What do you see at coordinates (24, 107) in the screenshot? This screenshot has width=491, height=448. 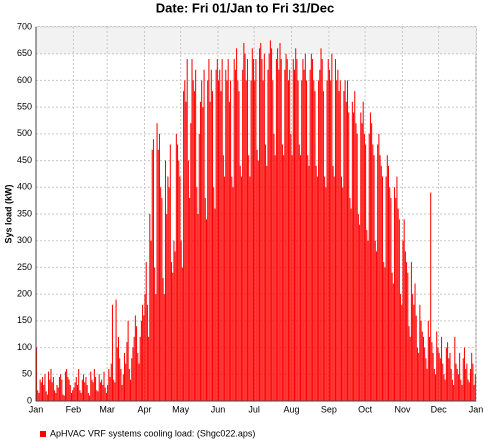 I see `y-tick-label: 550` at bounding box center [24, 107].